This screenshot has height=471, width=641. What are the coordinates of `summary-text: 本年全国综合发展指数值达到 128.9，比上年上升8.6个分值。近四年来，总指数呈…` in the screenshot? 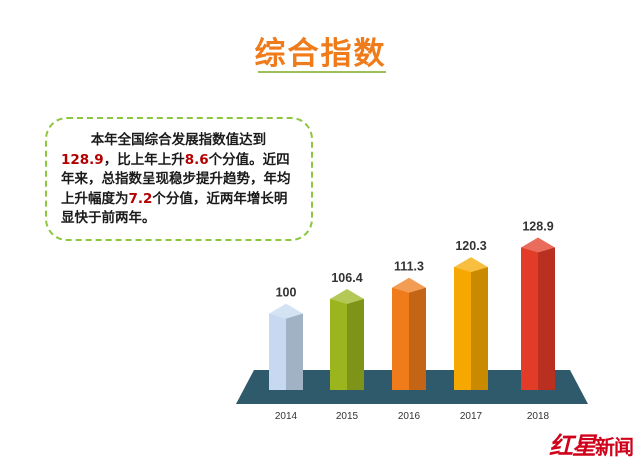 It's located at (179, 180).